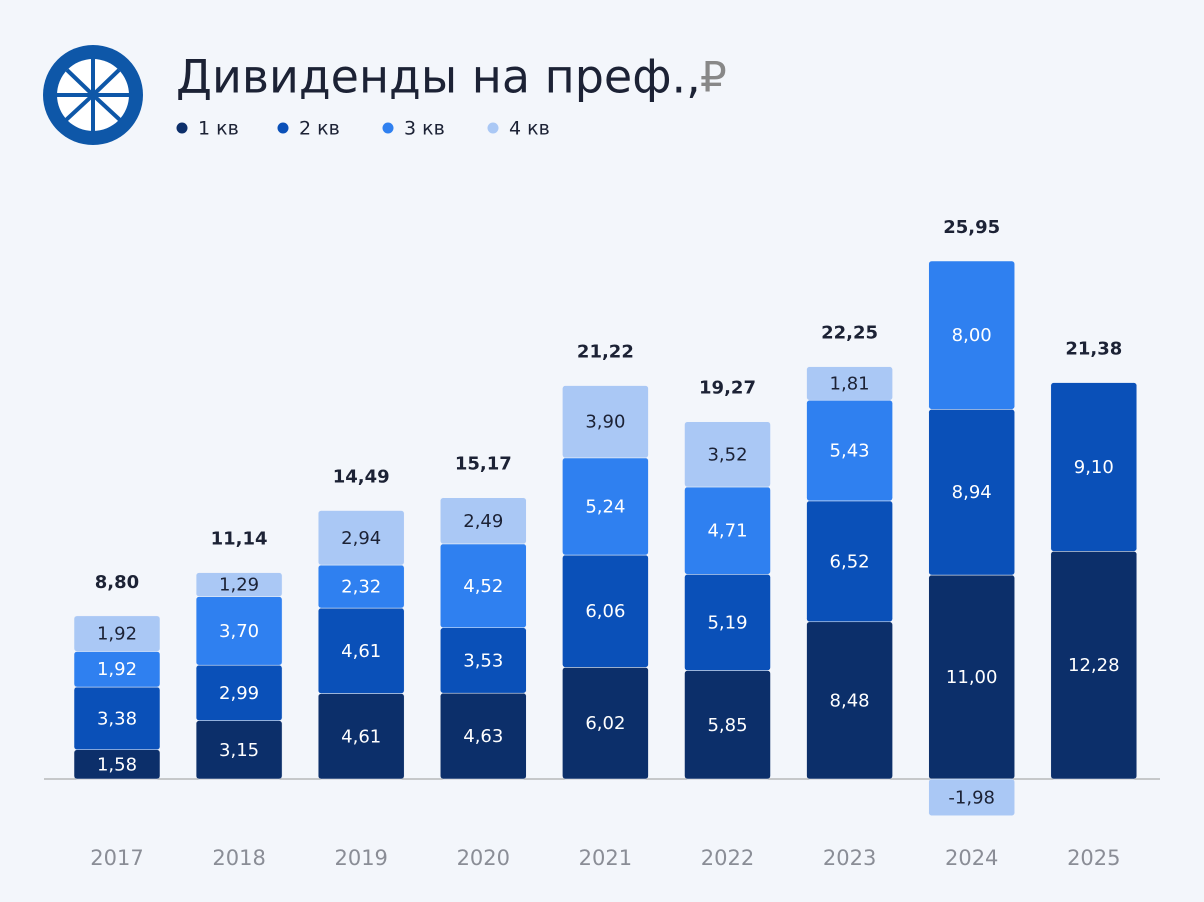 The height and width of the screenshot is (902, 1204). Describe the element at coordinates (483, 464) in the screenshot. I see `total-label: 15,17` at that location.